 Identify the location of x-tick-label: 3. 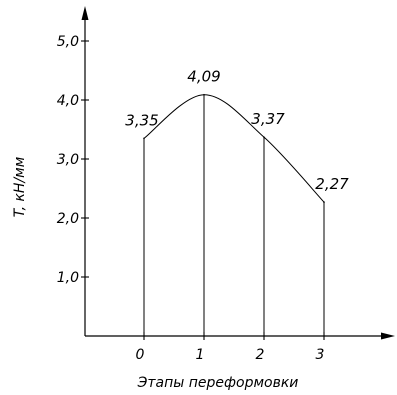
(320, 355).